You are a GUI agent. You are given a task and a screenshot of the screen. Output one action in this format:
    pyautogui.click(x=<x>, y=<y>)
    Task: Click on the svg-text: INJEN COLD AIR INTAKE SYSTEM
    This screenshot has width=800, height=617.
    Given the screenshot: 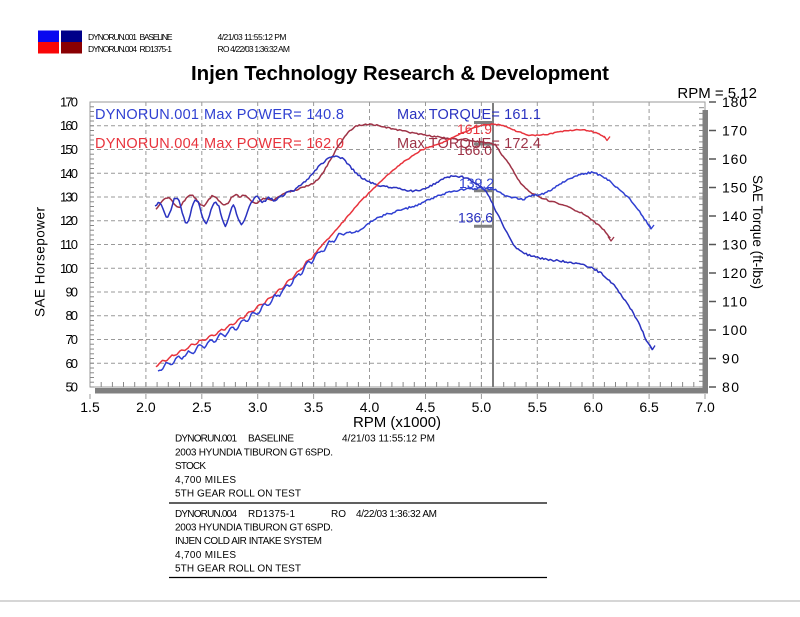 What is the action you would take?
    pyautogui.click(x=248, y=541)
    